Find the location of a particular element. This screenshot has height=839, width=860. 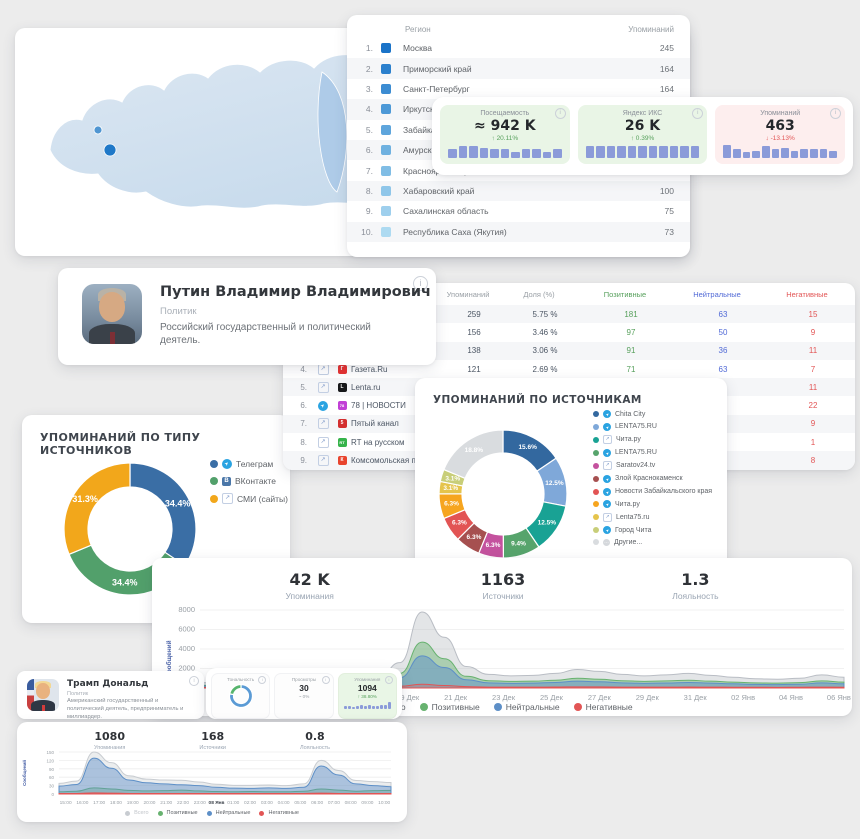

x-tick-label: 21:00 is located at coordinates (166, 803).